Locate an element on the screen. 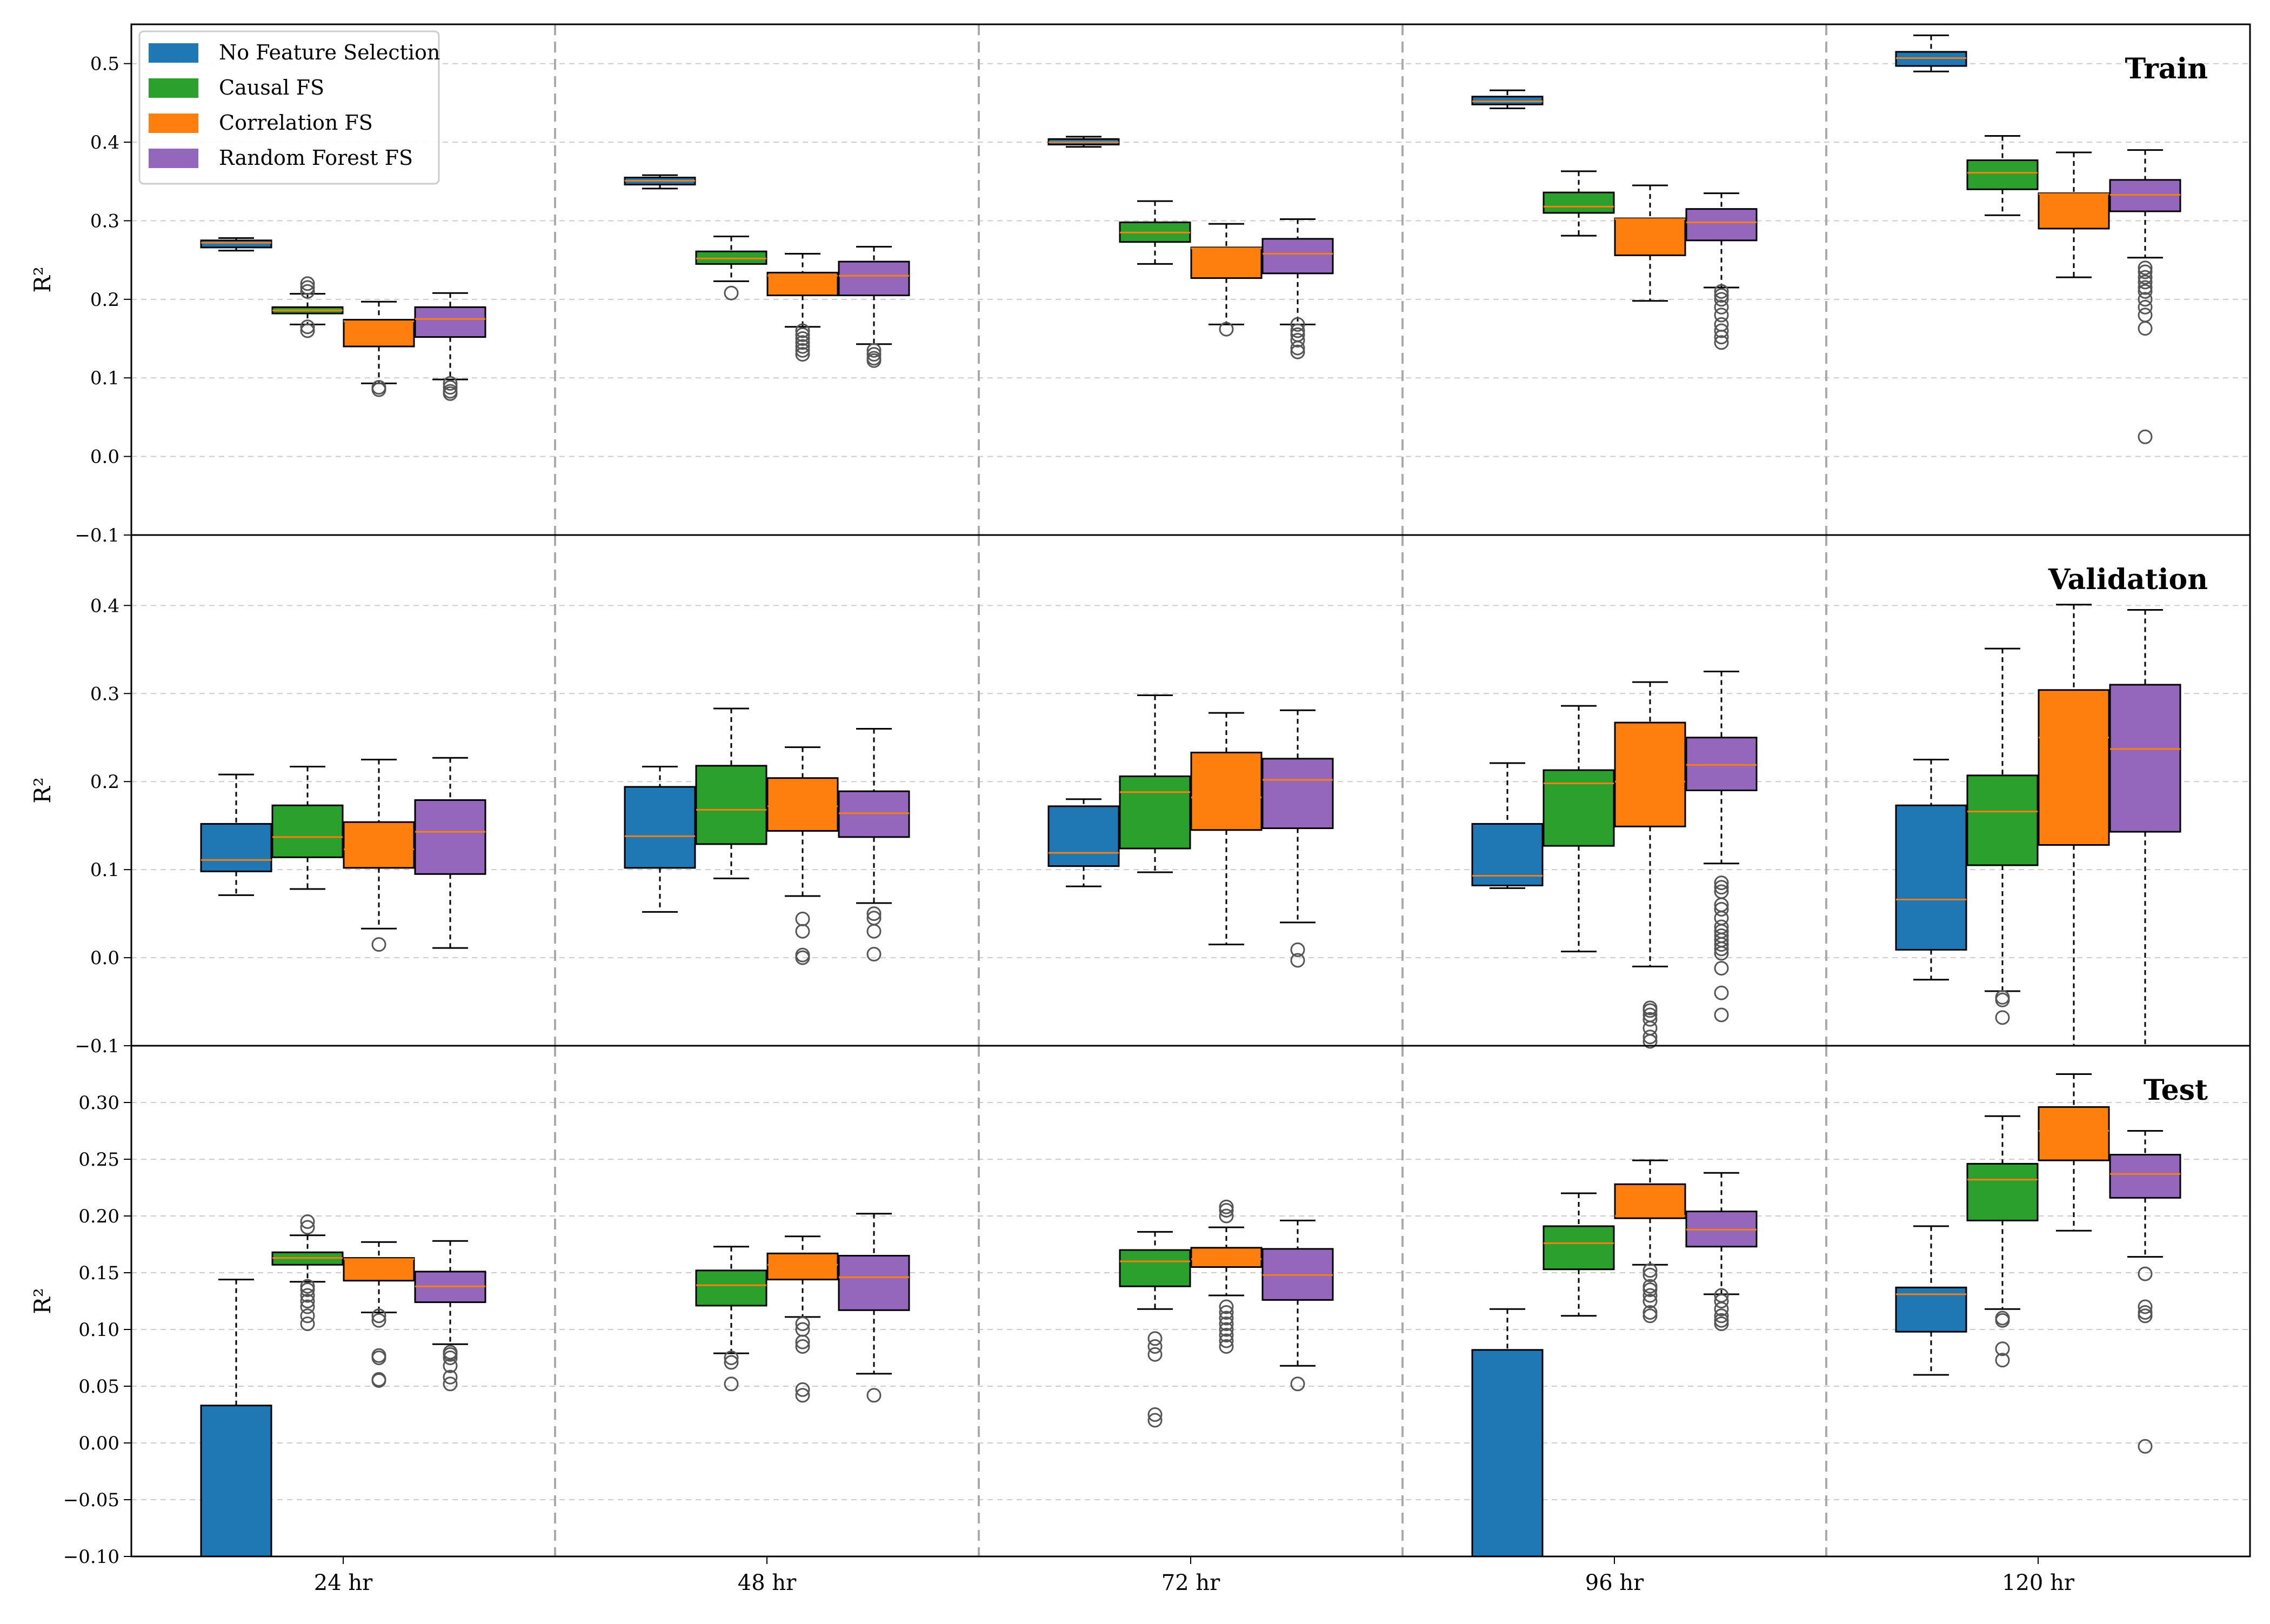 The width and height of the screenshot is (2270, 1624). legend-label: No Feature Selection is located at coordinates (329, 52).